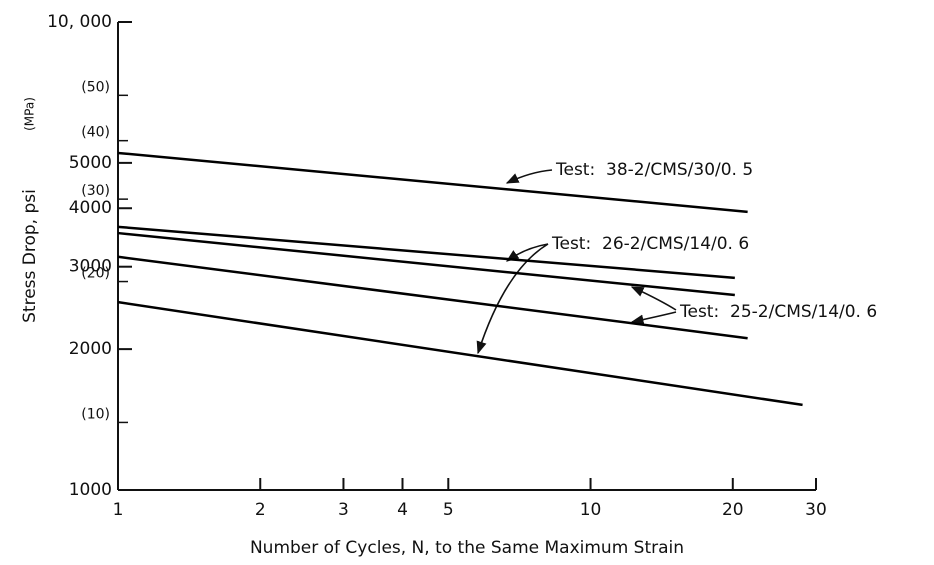  What do you see at coordinates (816, 510) in the screenshot?
I see `x-tick-label: 30` at bounding box center [816, 510].